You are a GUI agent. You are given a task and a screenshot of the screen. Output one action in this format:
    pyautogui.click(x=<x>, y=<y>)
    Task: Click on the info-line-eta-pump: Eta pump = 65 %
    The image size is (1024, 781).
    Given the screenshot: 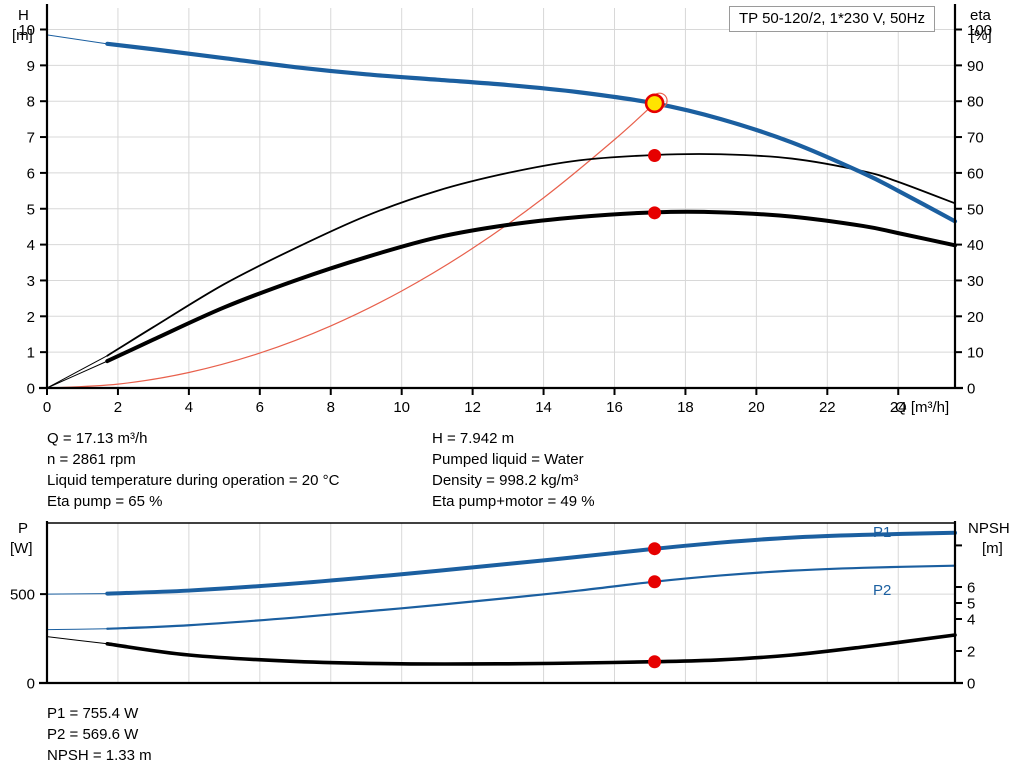 What is the action you would take?
    pyautogui.click(x=105, y=501)
    